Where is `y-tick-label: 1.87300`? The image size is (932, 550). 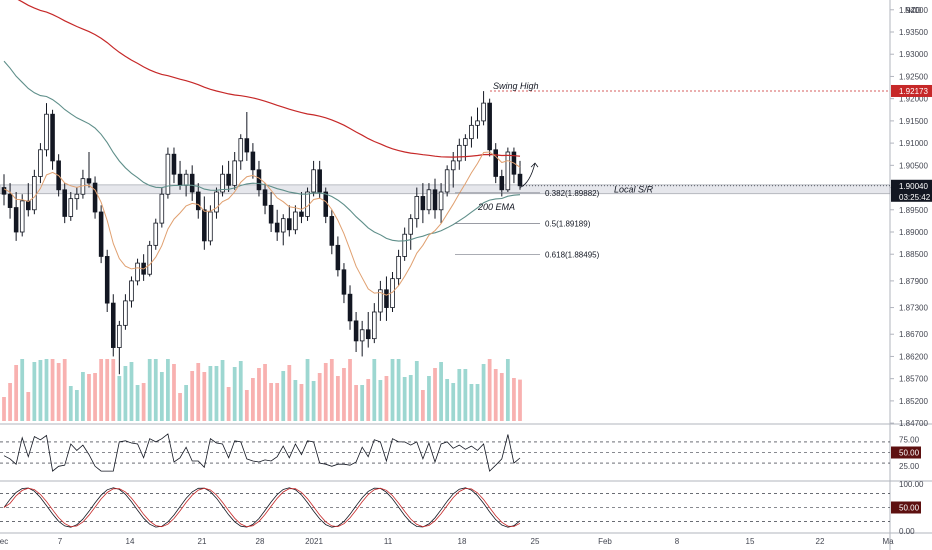
y-tick-label: 1.87300 is located at coordinates (913, 308).